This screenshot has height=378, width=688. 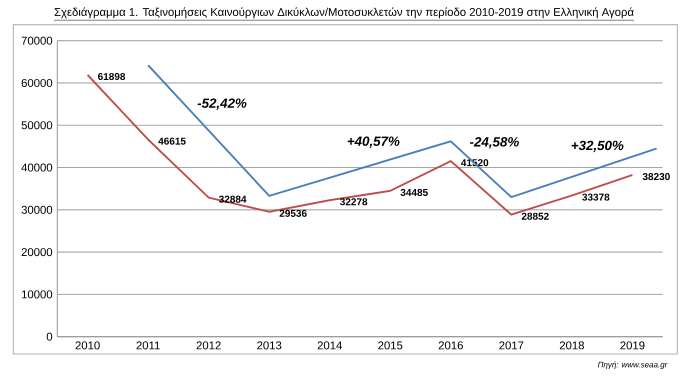 I want to click on x-tick-label: 2016, so click(x=450, y=345).